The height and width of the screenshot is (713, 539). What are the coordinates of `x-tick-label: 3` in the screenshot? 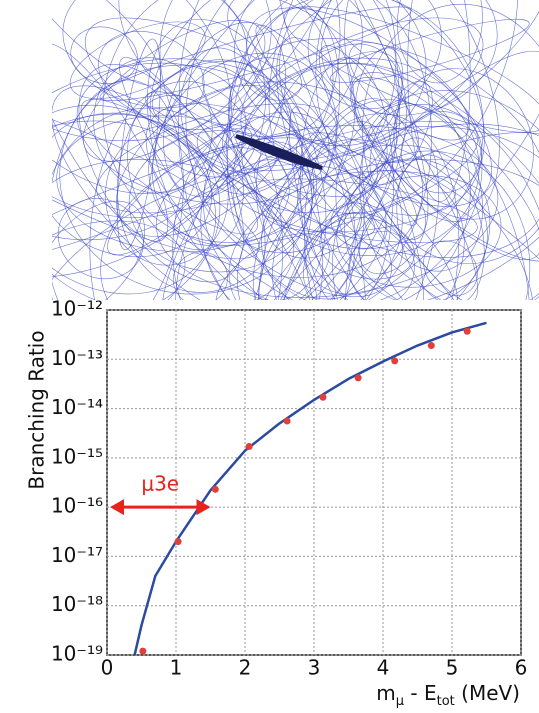 It's located at (314, 668).